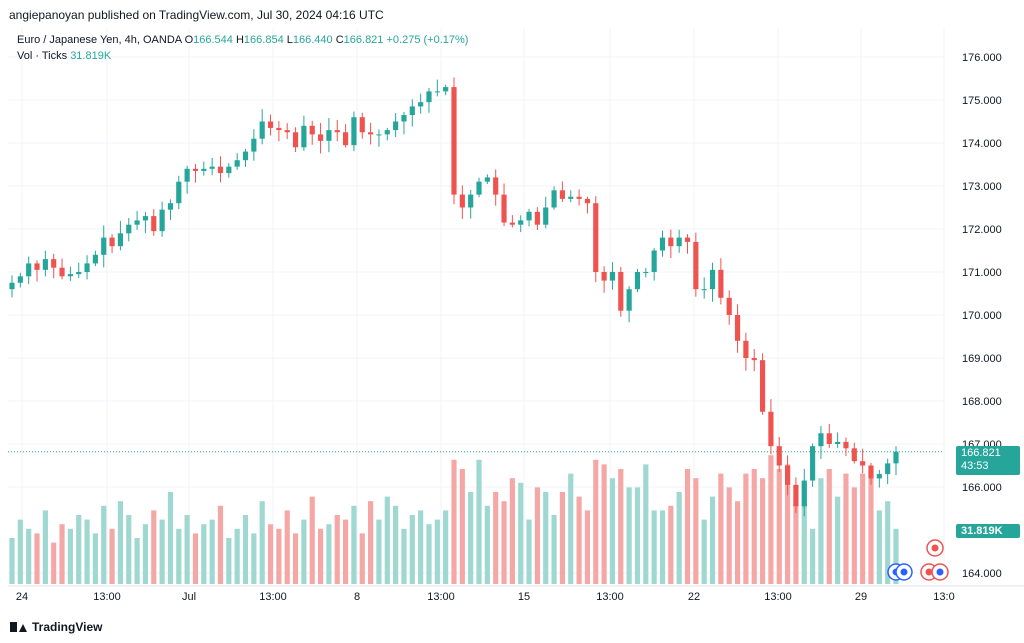 The image size is (1024, 643). Describe the element at coordinates (18, 627) in the screenshot. I see `tradingview-logo-icon` at that location.